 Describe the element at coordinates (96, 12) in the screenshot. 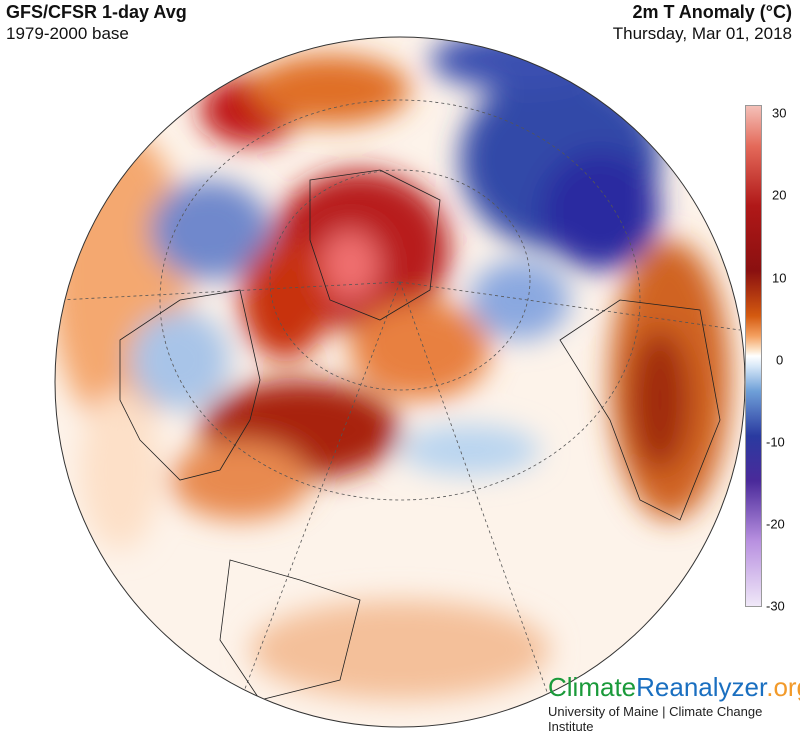

I see `map-title: GFS/CFSR 1-day Avg` at that location.